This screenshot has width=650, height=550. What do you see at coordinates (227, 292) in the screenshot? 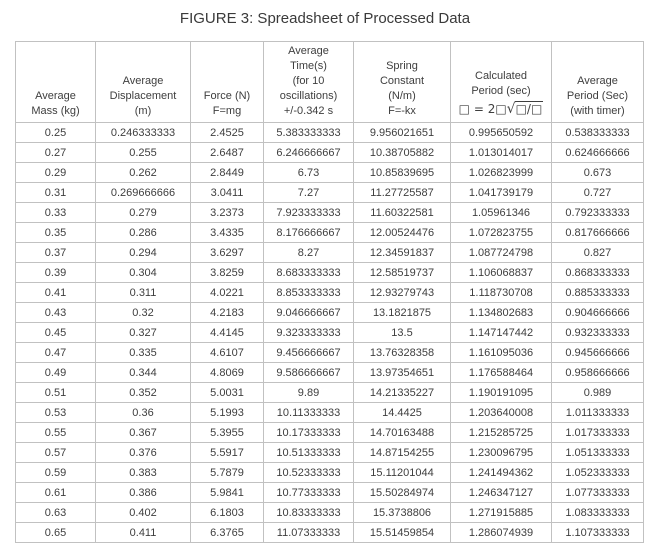
I see `table-cell-force: 4.0221` at bounding box center [227, 292].